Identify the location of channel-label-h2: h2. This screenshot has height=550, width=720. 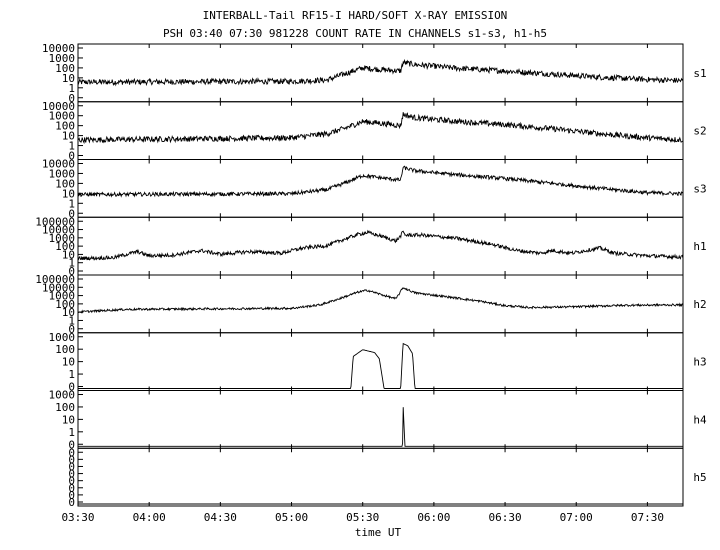
(699, 304).